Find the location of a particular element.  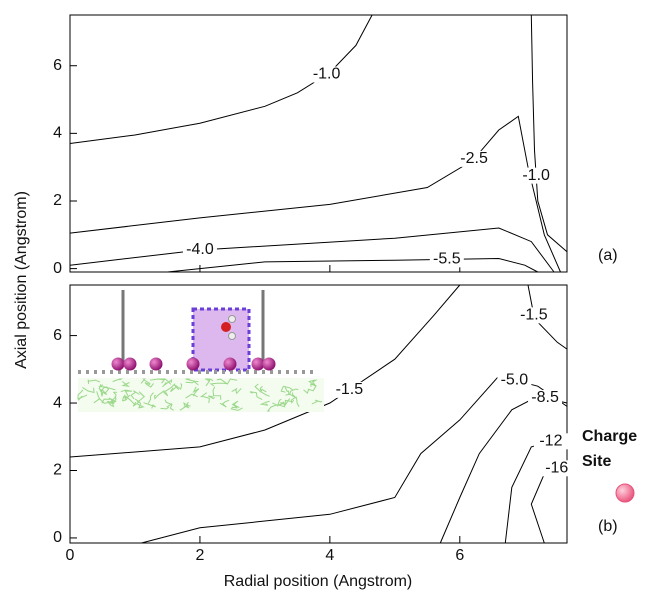

x-axis-label: Radial position (Angstrom) is located at coordinates (318, 581).